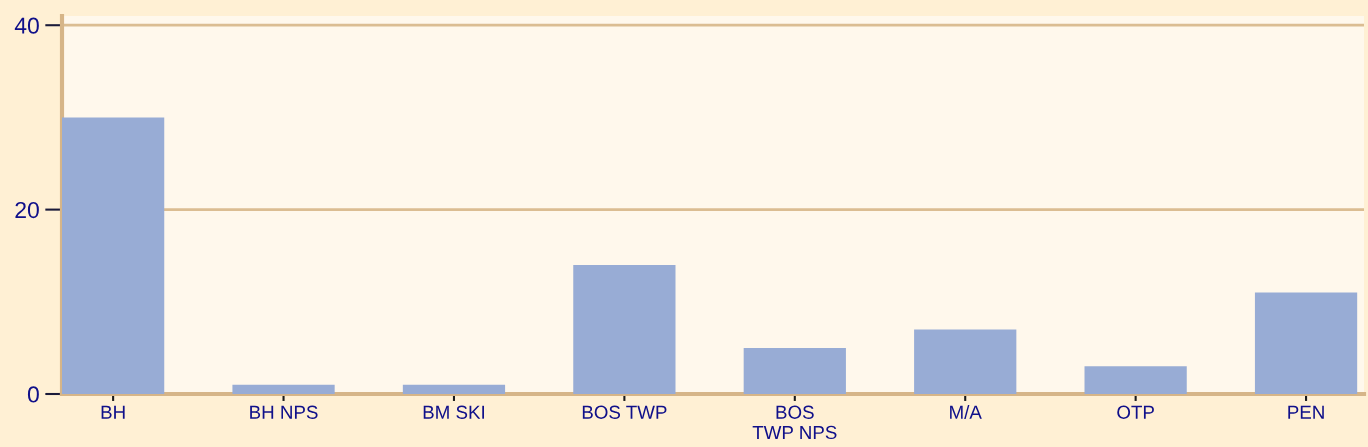 Image resolution: width=1368 pixels, height=447 pixels. I want to click on x-tick-label: BH, so click(113, 412).